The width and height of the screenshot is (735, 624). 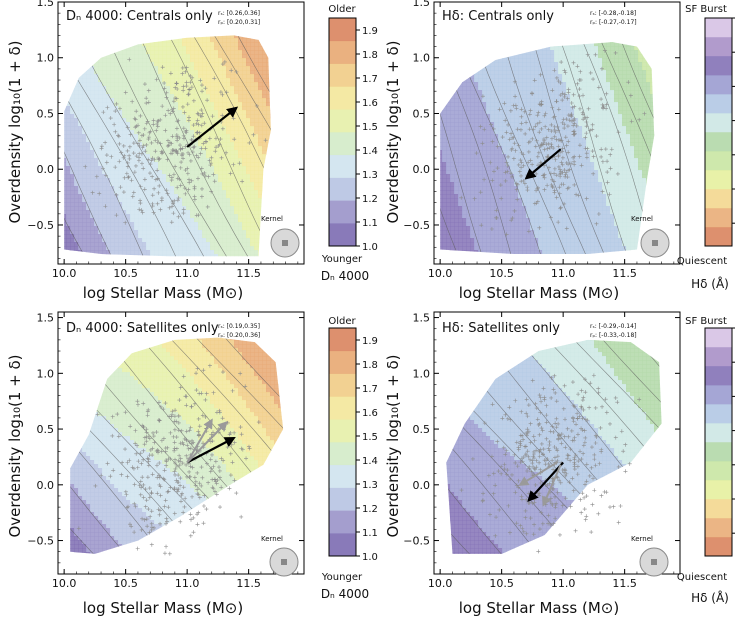 I want to click on colorbar-tick-label: 1.1, so click(x=370, y=533).